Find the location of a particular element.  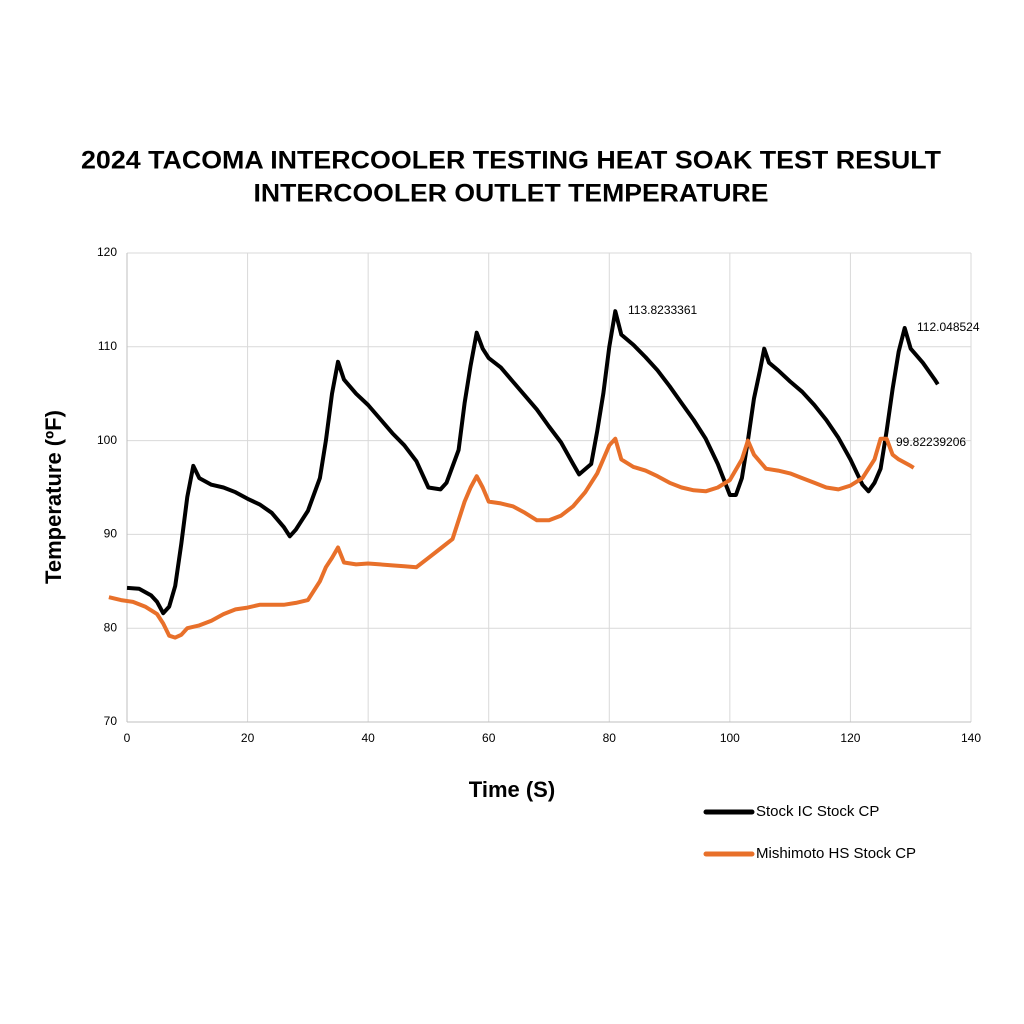

x-tick-label: 140 is located at coordinates (971, 738).